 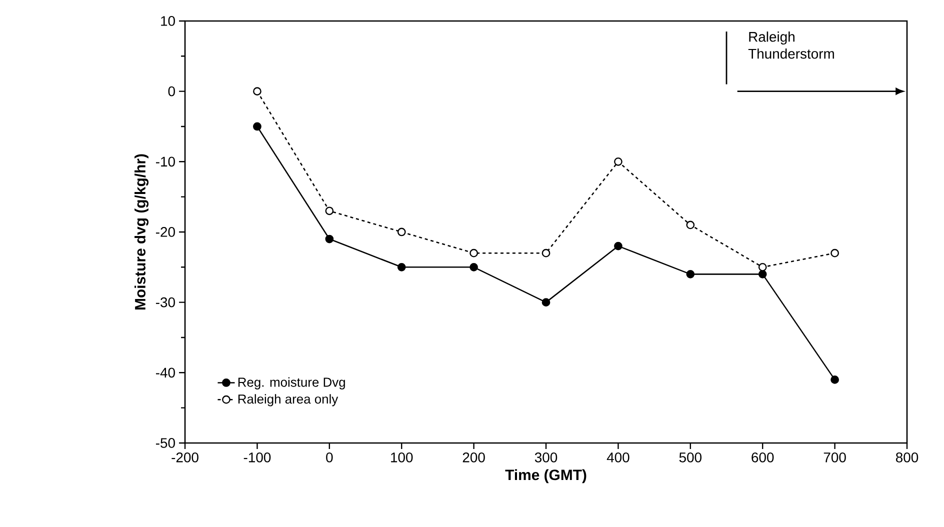 I want to click on x-tick-label: 100, so click(x=402, y=457).